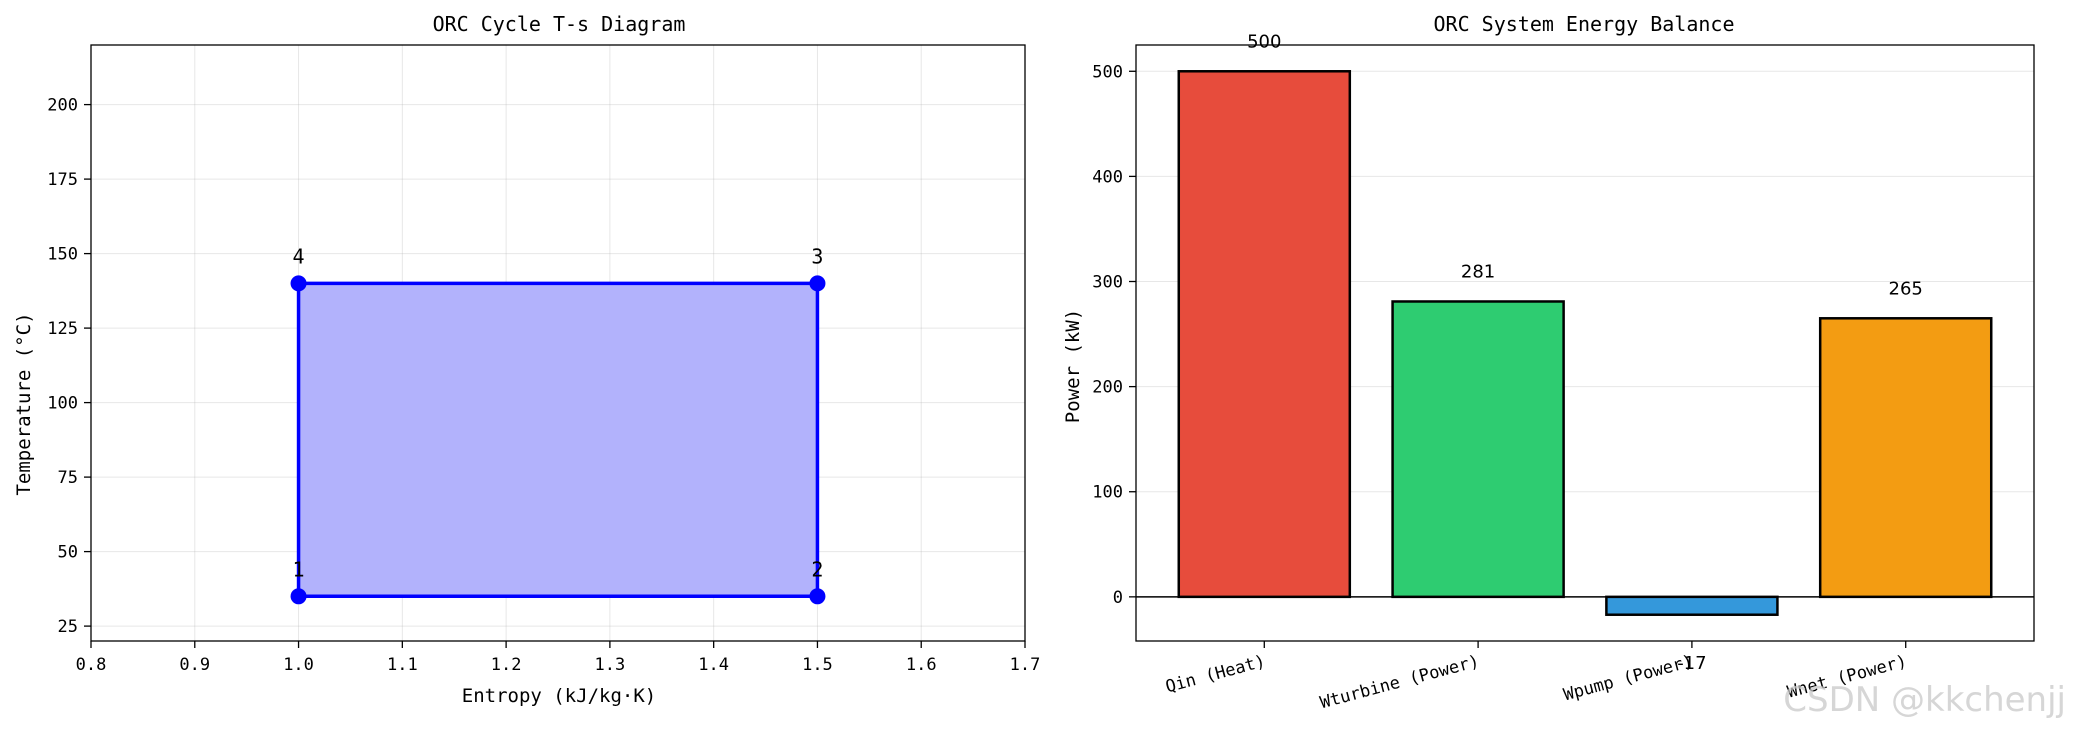 The height and width of the screenshot is (734, 2085). What do you see at coordinates (24, 403) in the screenshot?
I see `ts-y-axis-label: Temperature (°C)` at bounding box center [24, 403].